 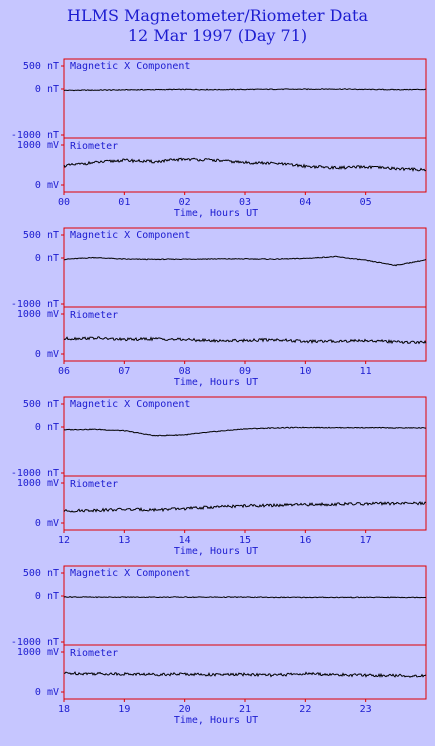 I want to click on x-tick-label: 10, so click(x=305, y=371).